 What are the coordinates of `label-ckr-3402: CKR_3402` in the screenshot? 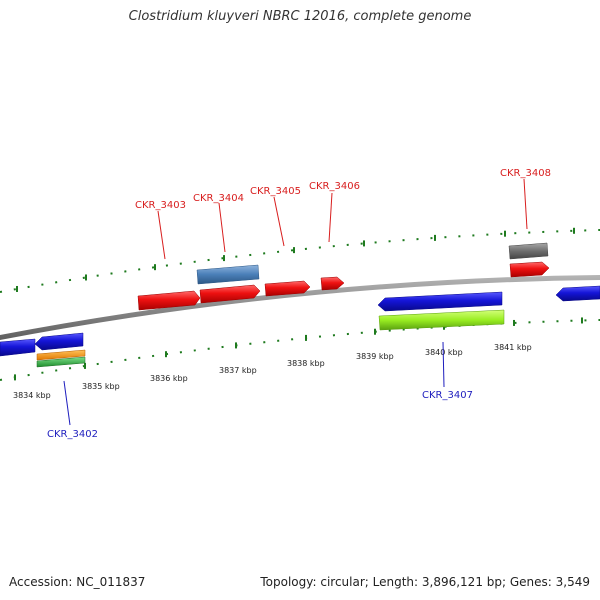 It's located at (72, 434).